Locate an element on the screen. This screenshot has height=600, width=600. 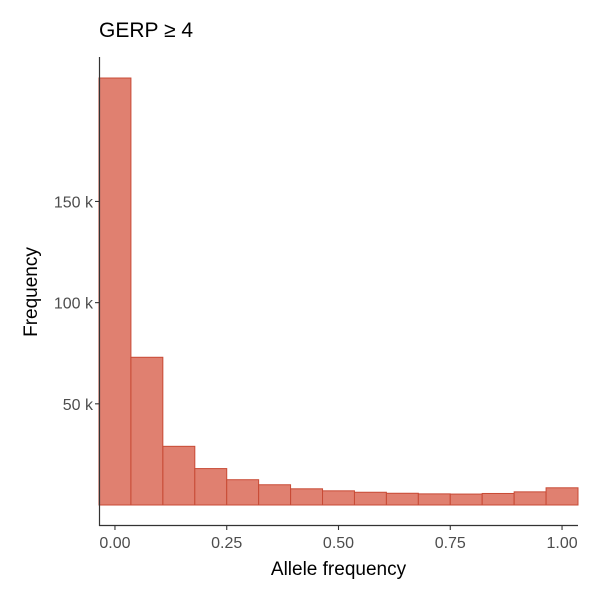
x-tick-label: 0.50 is located at coordinates (338, 543).